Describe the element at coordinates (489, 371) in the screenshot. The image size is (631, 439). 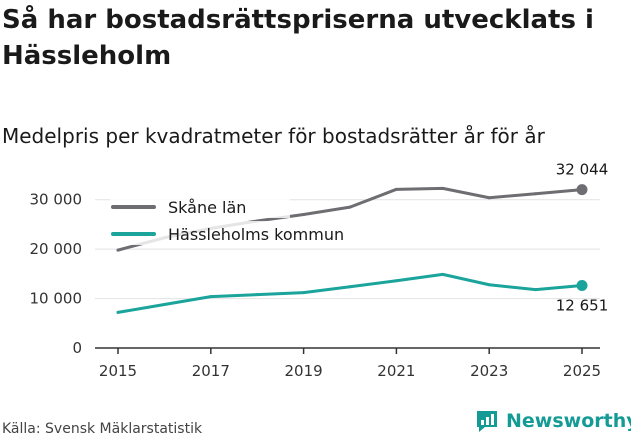
I see `x-tick-label: 2023` at that location.